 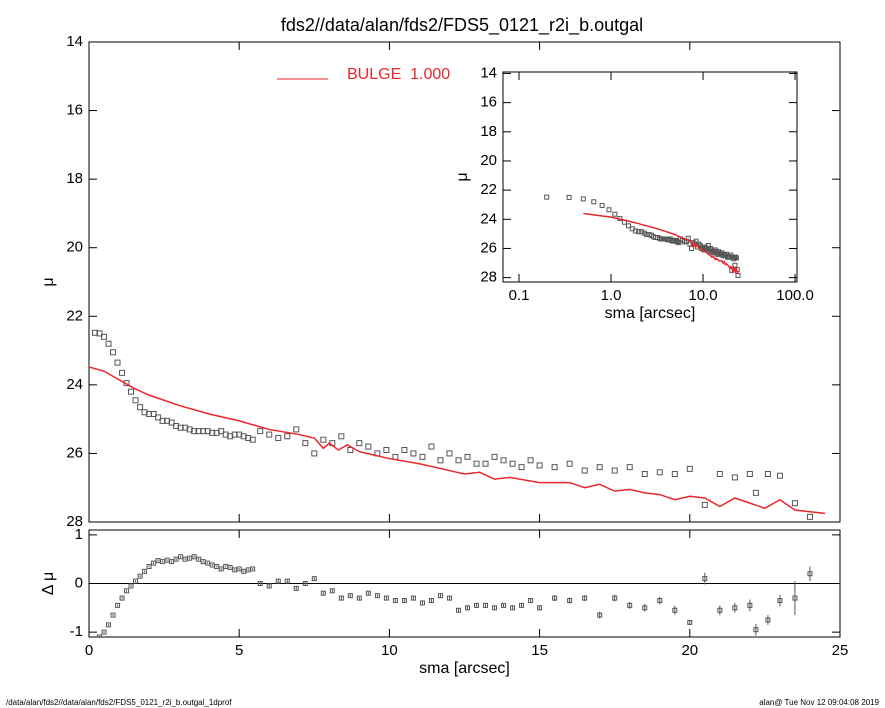 What do you see at coordinates (398, 74) in the screenshot?
I see `legend-label: BULGE 1.000` at bounding box center [398, 74].